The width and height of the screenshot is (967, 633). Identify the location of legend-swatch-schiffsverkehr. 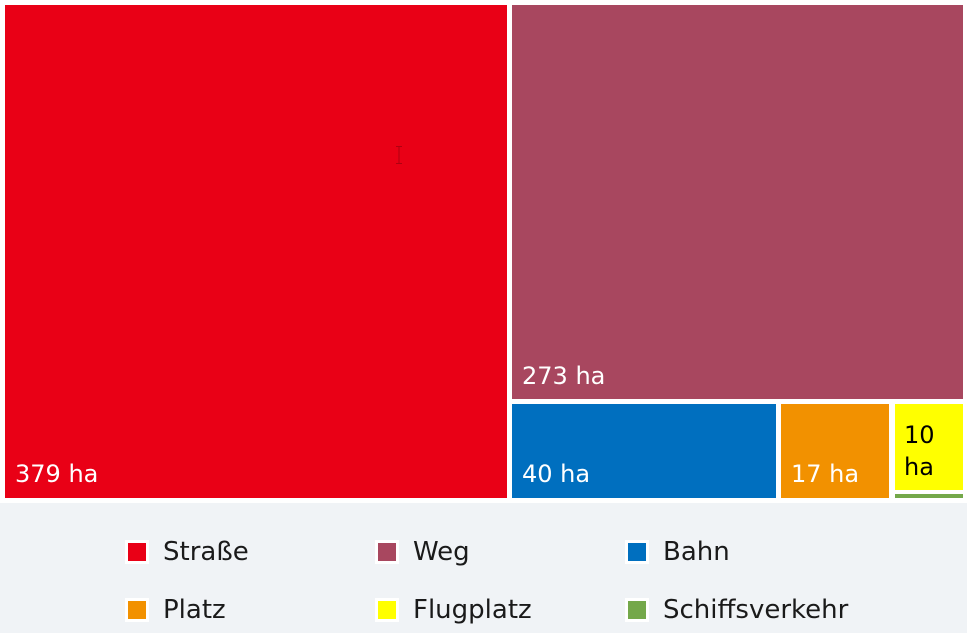
(637, 610).